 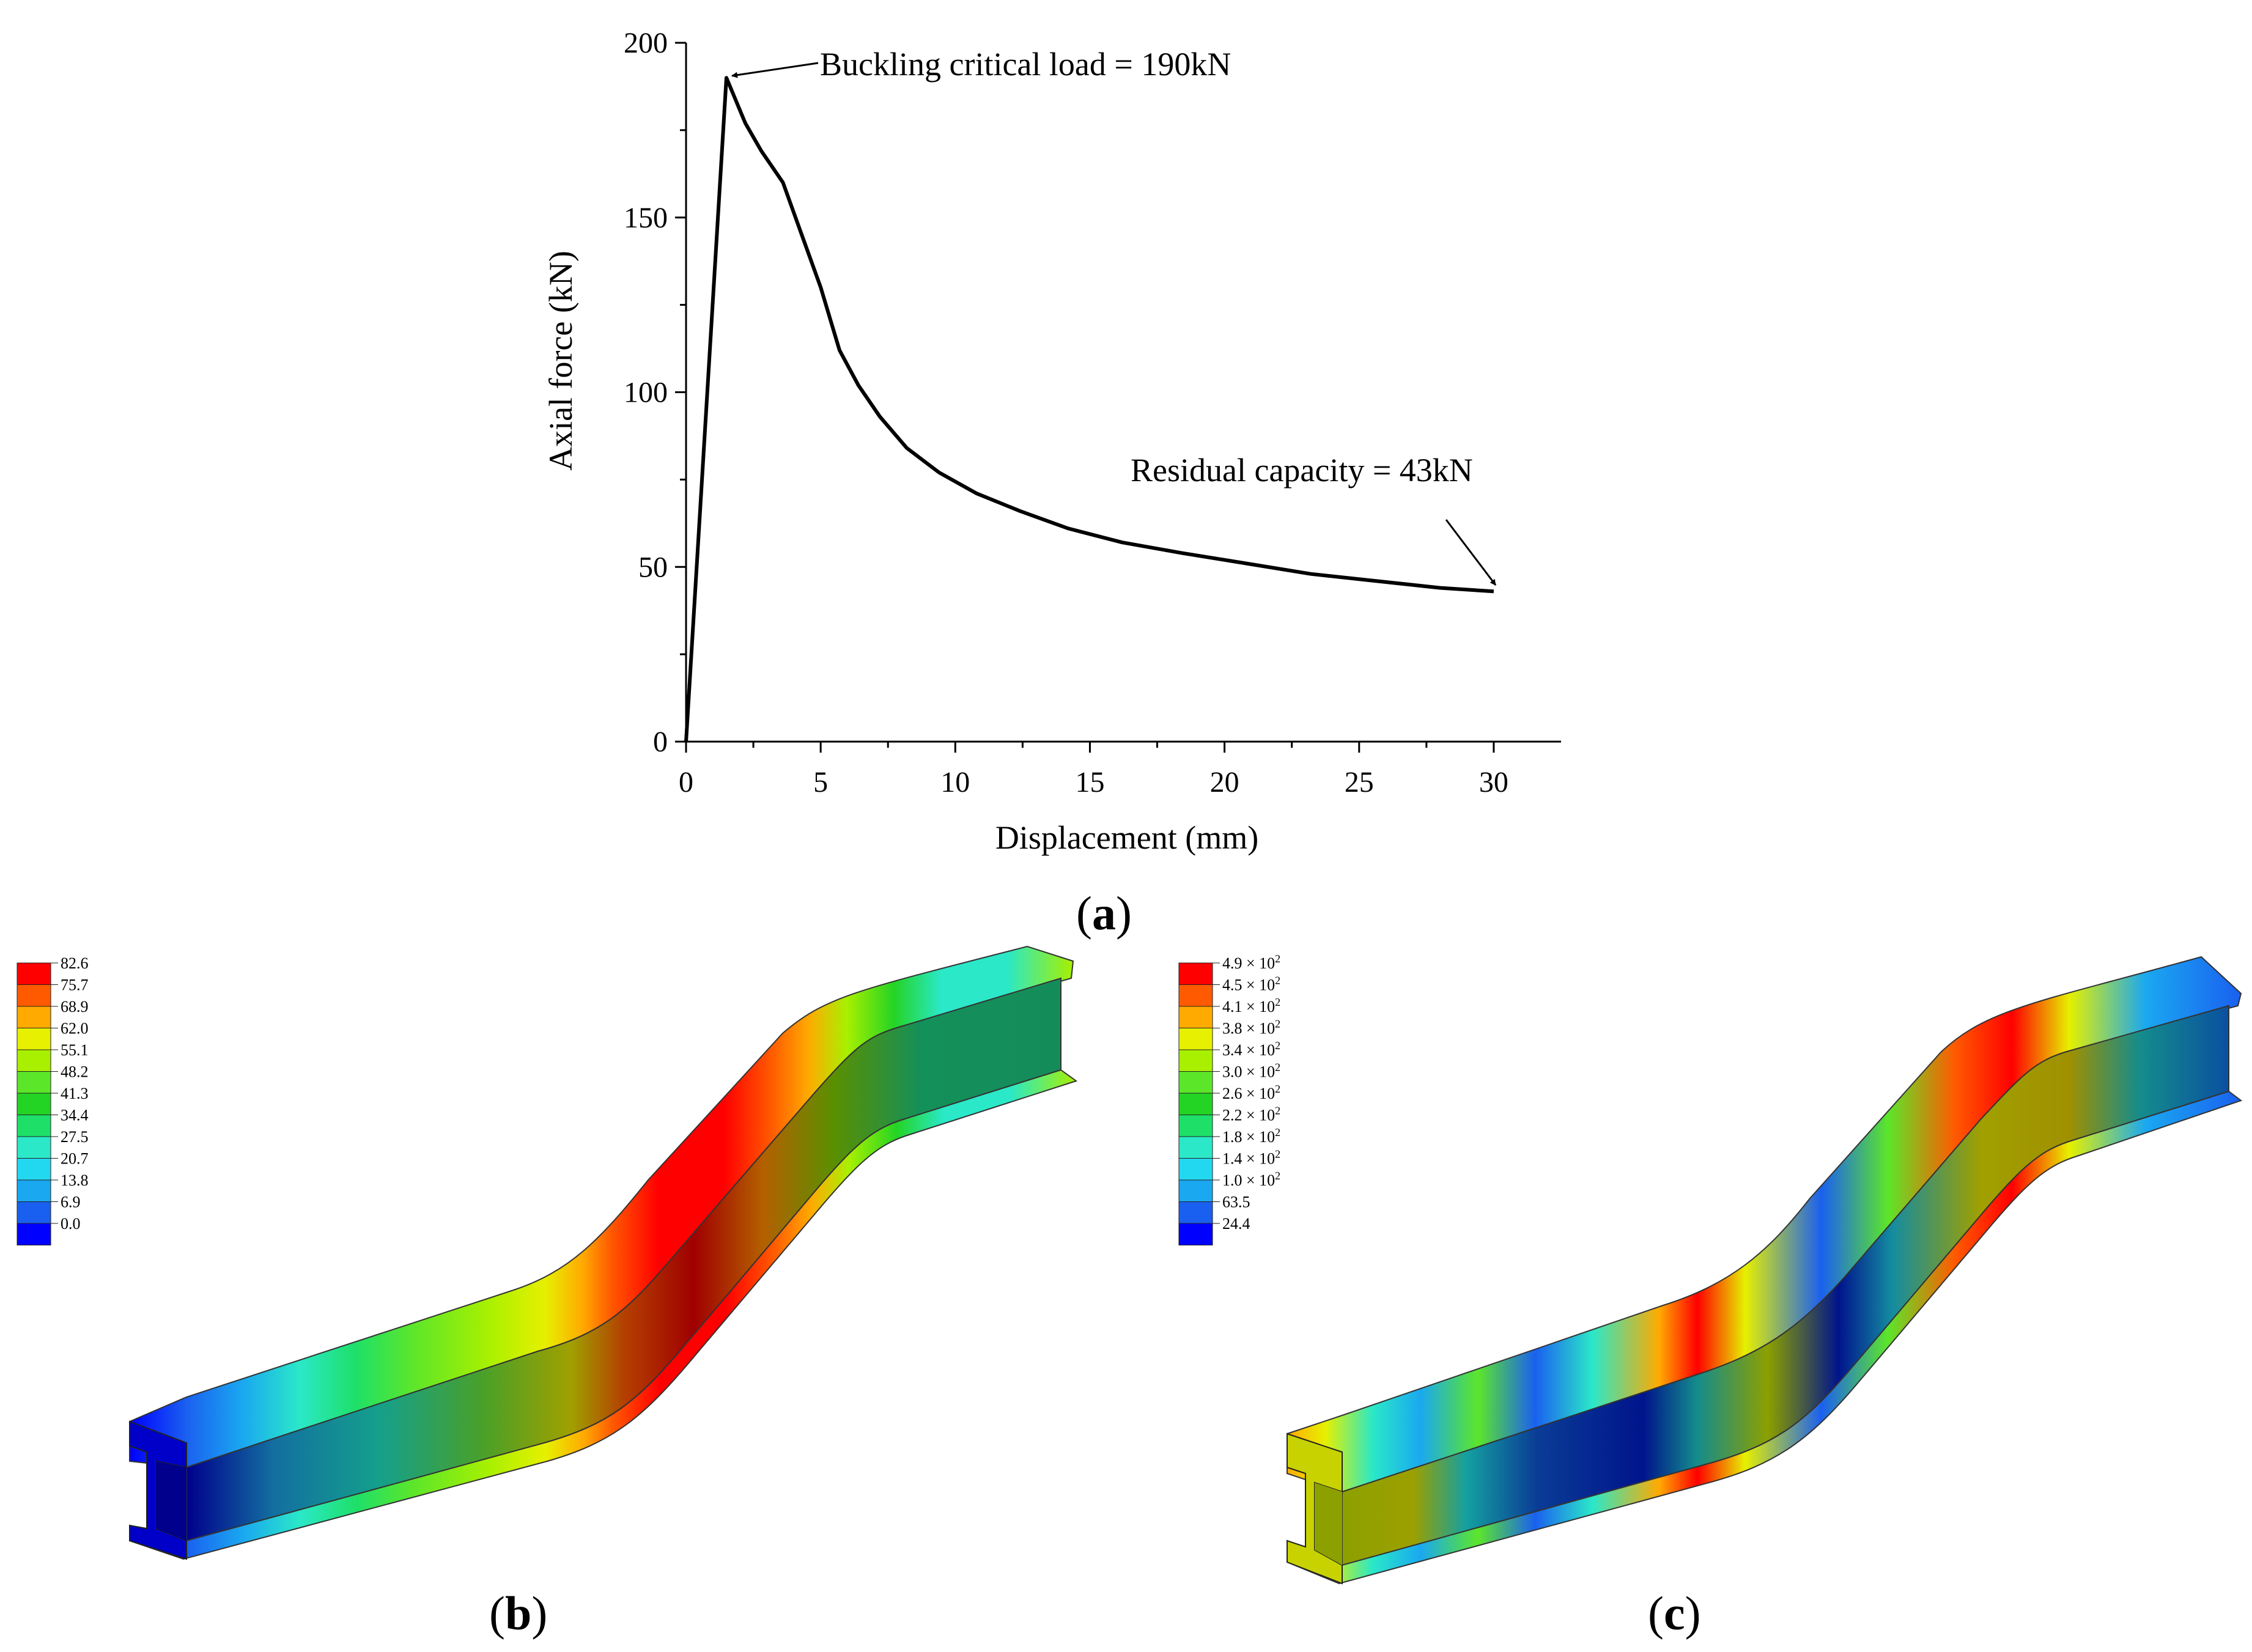 I want to click on critical-load-annotation: Buckling critical load = 190kN, so click(x=1025, y=64).